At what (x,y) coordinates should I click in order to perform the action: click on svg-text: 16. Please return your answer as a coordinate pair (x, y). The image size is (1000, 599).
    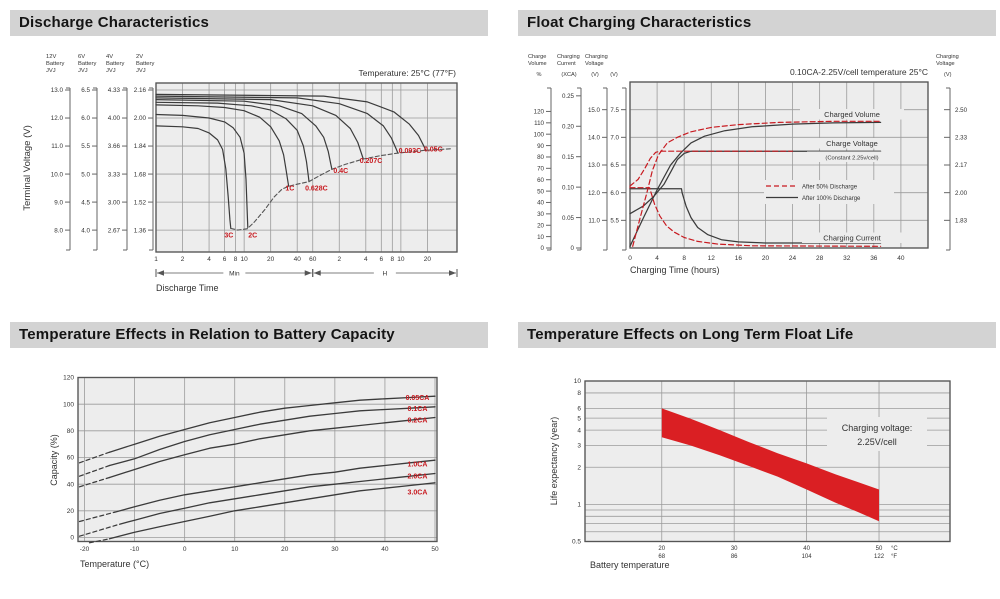
    Looking at the image, I should click on (739, 258).